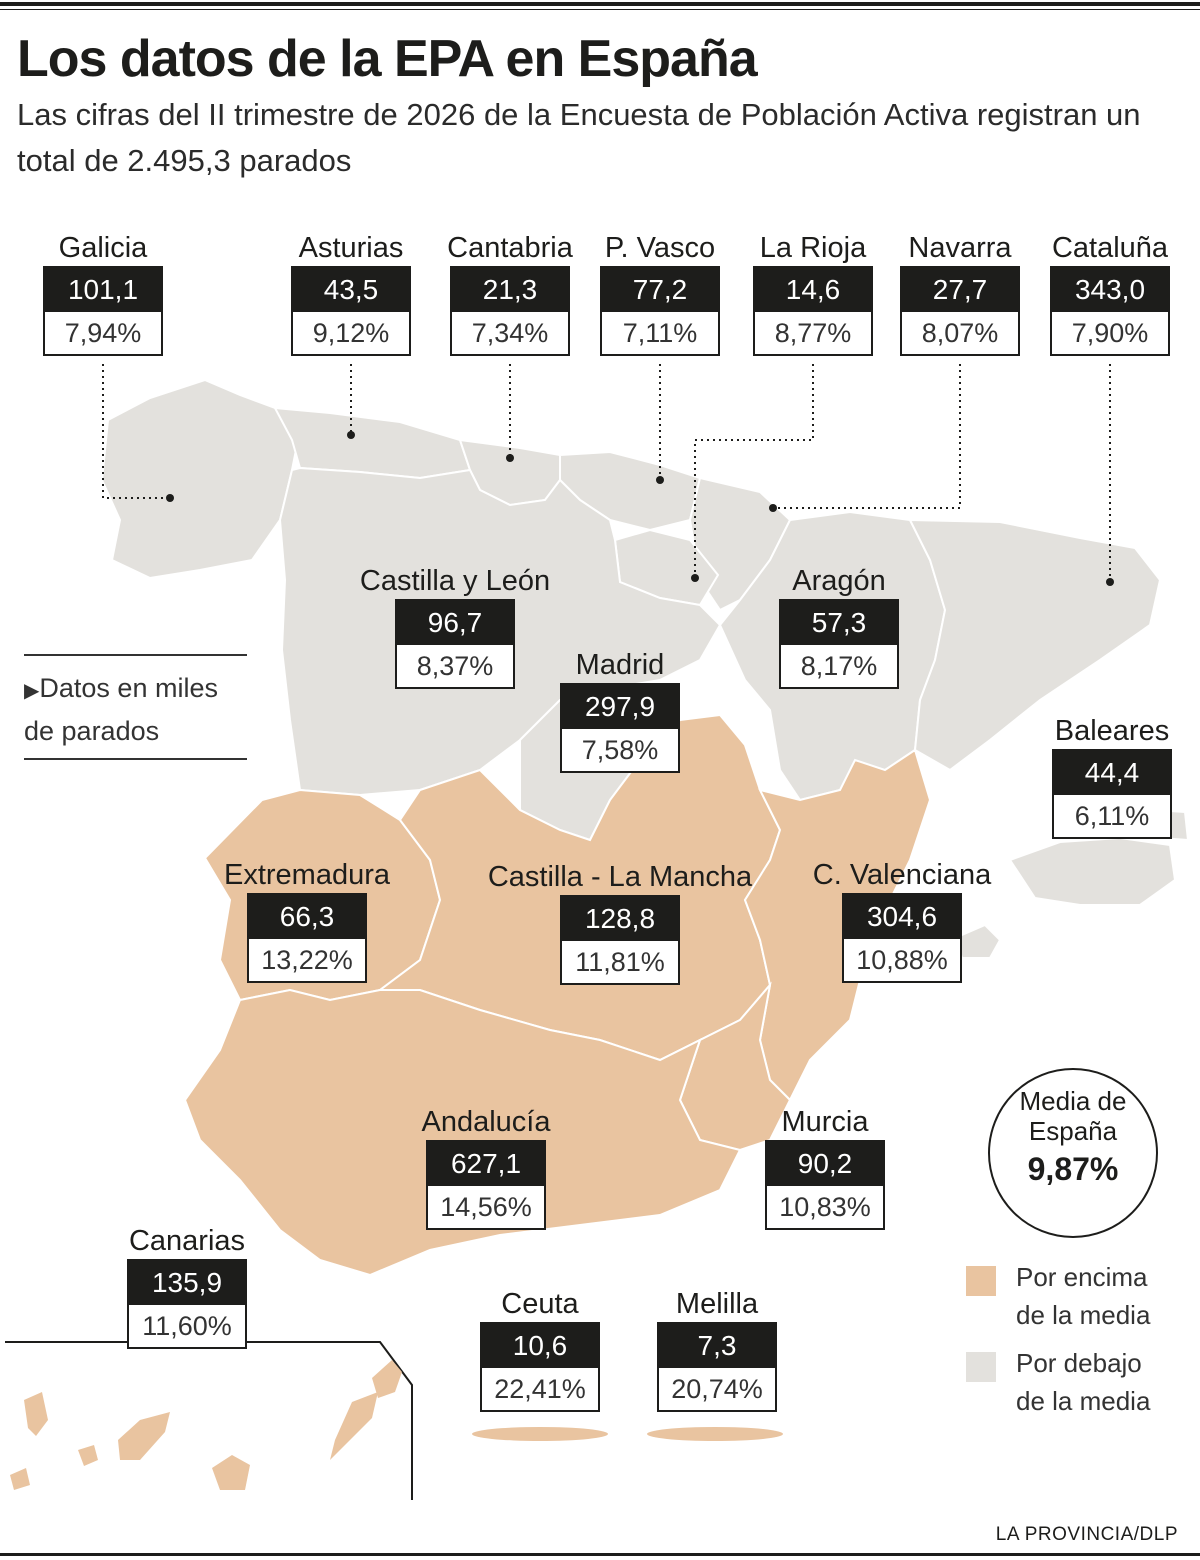 The height and width of the screenshot is (1560, 1200). What do you see at coordinates (600, 9) in the screenshot?
I see `top-rule-thin` at bounding box center [600, 9].